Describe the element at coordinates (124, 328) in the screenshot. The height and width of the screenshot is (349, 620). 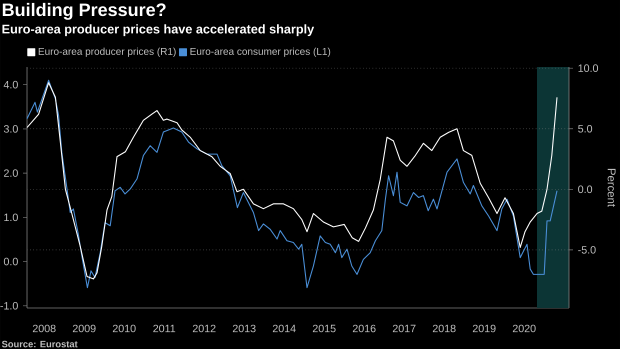
I see `x-tick-label: 2010` at that location.